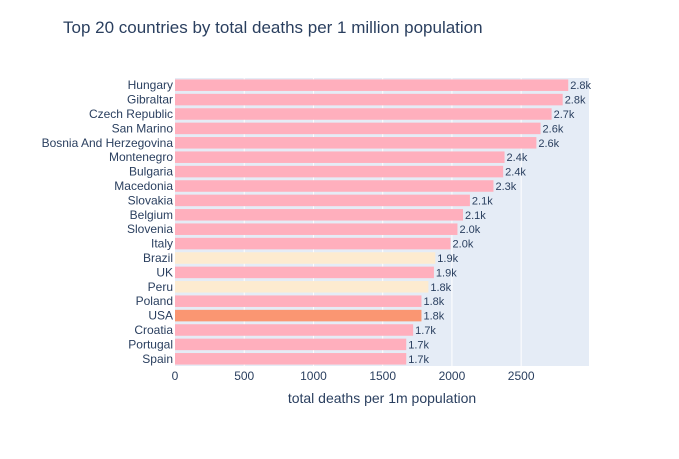 This screenshot has width=679, height=459. I want to click on y-category-label: Portugal, so click(150, 344).